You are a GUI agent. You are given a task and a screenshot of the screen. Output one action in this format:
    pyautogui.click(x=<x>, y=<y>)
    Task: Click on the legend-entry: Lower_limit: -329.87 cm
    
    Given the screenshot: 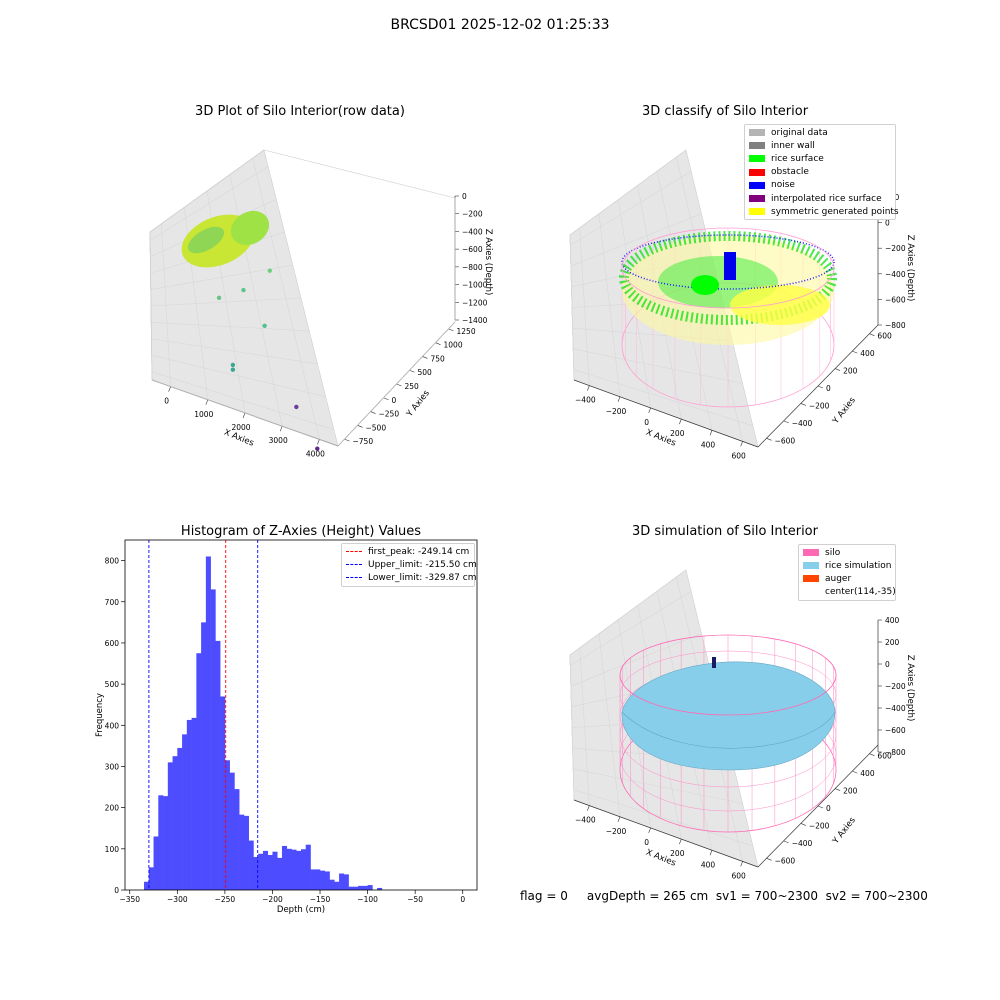 What is the action you would take?
    pyautogui.click(x=409, y=577)
    